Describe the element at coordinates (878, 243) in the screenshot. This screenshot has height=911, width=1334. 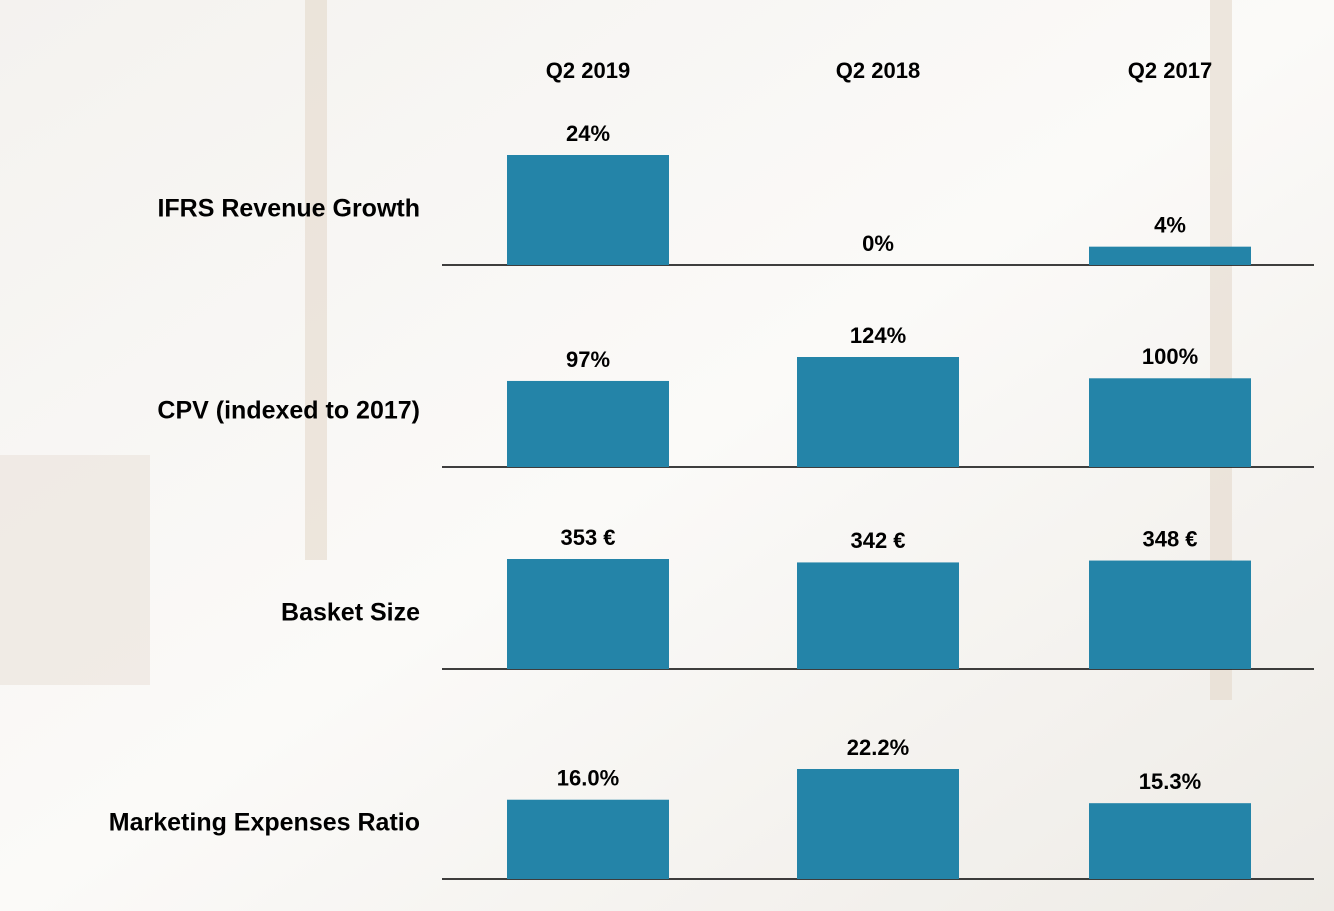
I see `value-label: 0%` at that location.